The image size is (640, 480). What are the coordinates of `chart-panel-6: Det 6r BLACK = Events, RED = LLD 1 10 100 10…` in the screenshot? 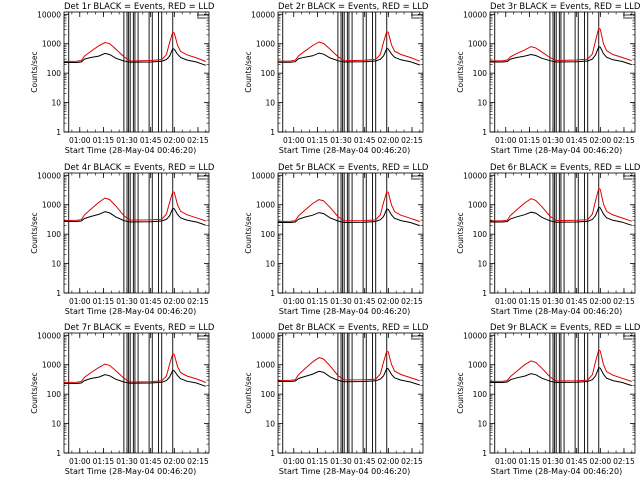 It's located at (548, 239).